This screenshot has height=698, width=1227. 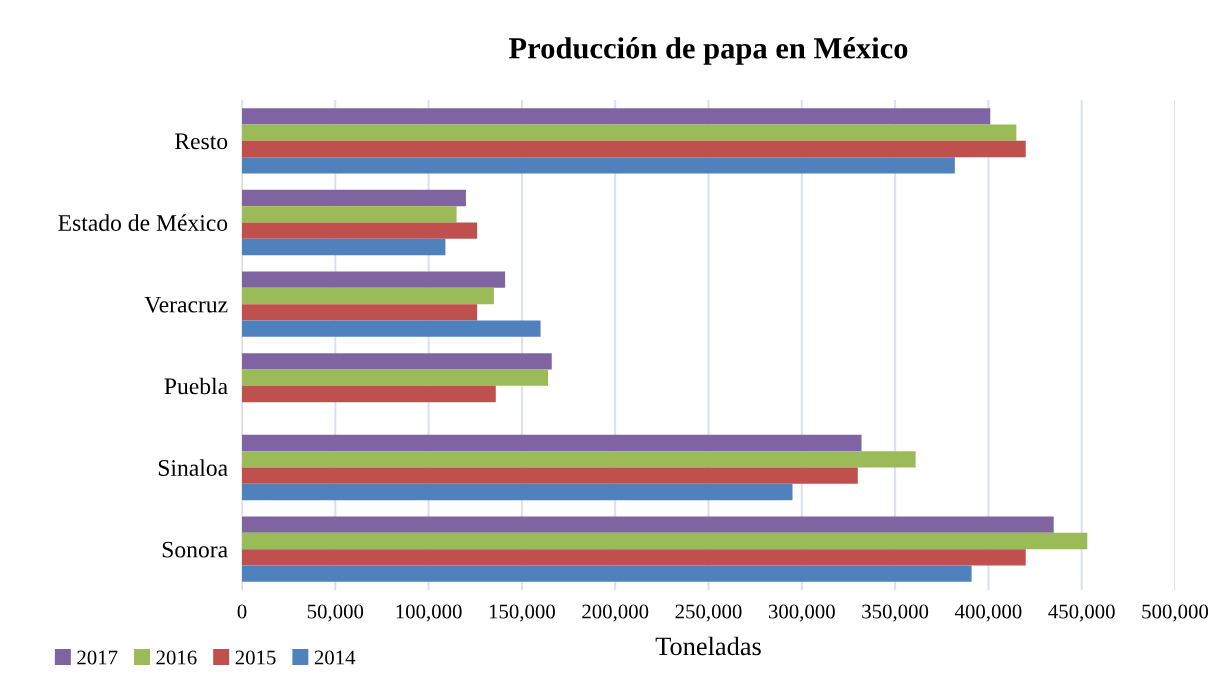 I want to click on x-axis-title: Toneladas, so click(x=708, y=646).